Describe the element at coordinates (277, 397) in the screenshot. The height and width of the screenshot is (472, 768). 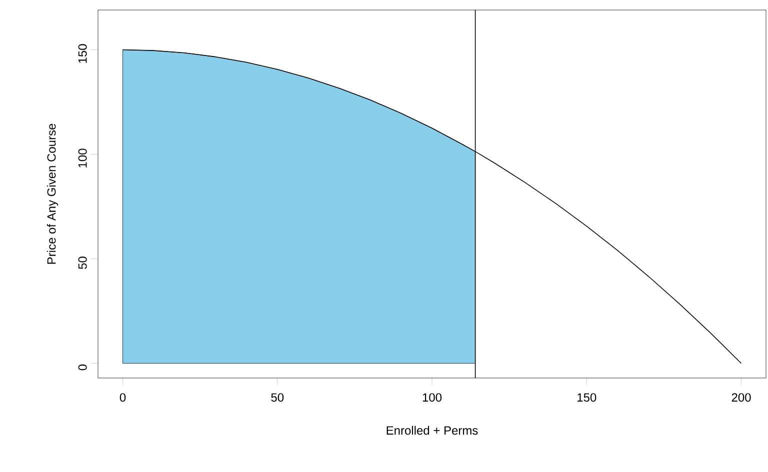
I see `x-tick-label: 50` at that location.